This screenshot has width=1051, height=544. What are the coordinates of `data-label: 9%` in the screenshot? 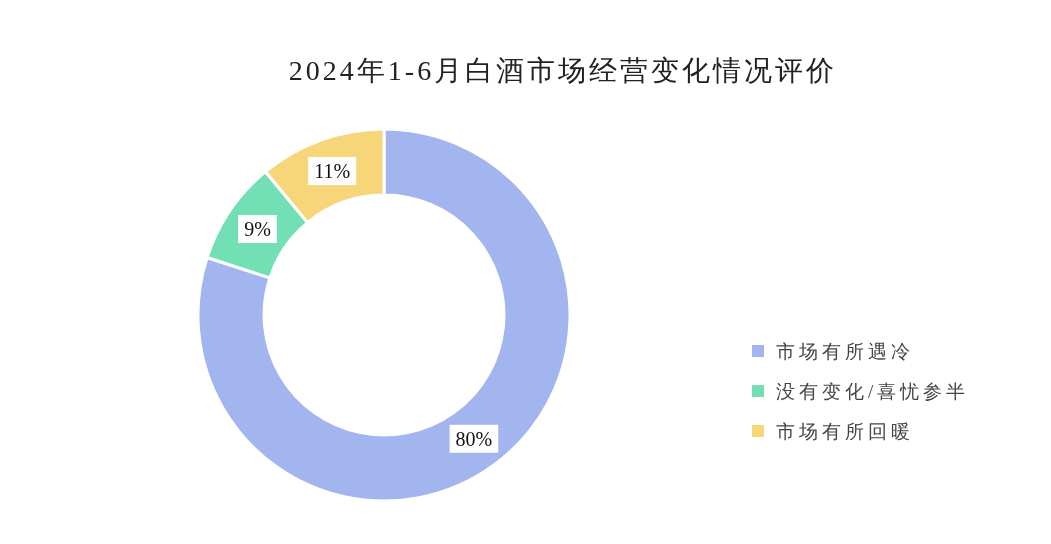 It's located at (257, 229).